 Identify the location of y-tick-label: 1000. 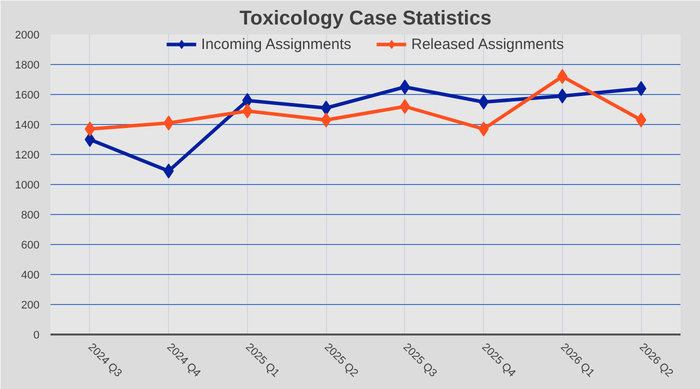
(27, 186).